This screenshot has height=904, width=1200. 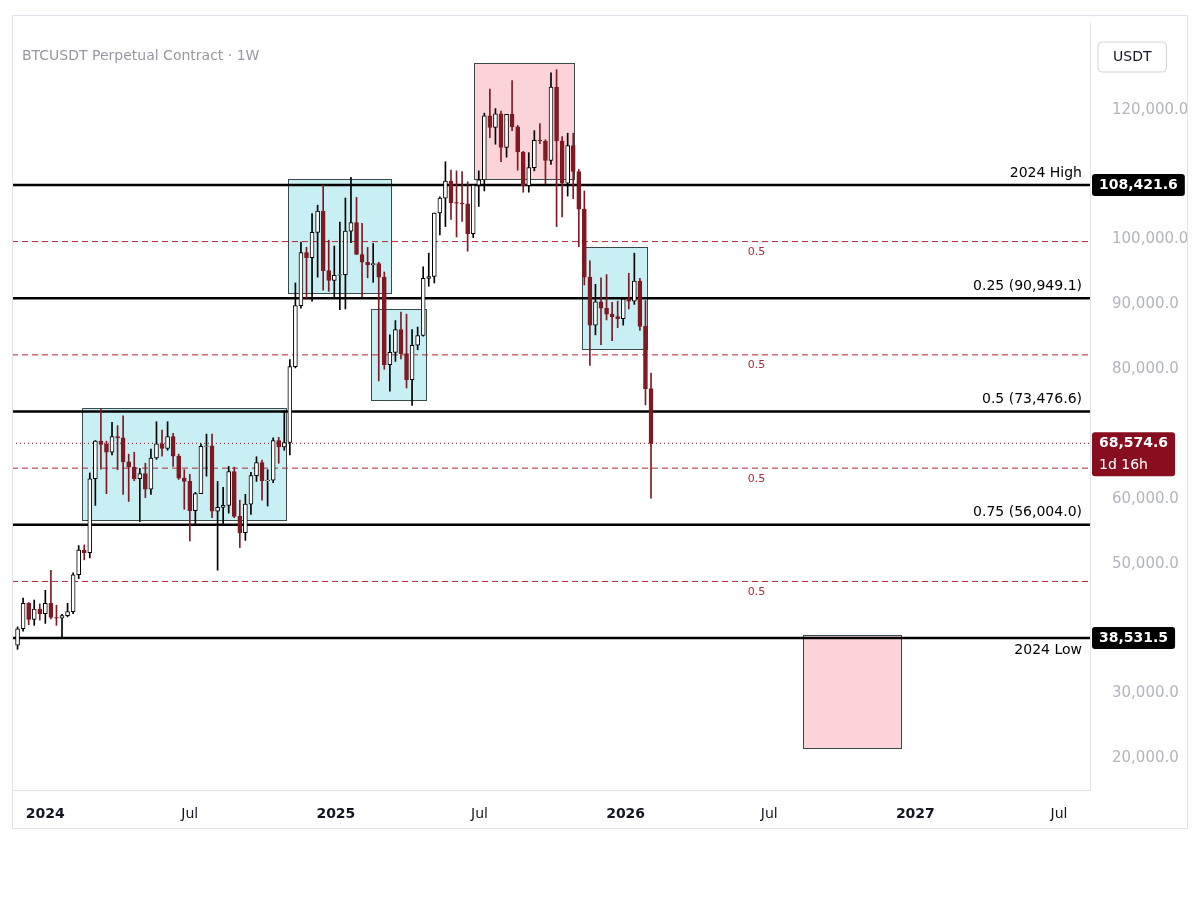 I want to click on ref-line-label: 2024 High, so click(x=1045, y=171).